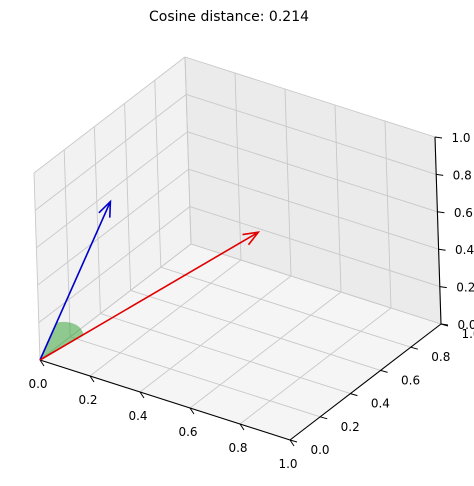 This screenshot has width=474, height=486. What do you see at coordinates (251, 238) in the screenshot?
I see `vector-2-arrowhead` at bounding box center [251, 238].